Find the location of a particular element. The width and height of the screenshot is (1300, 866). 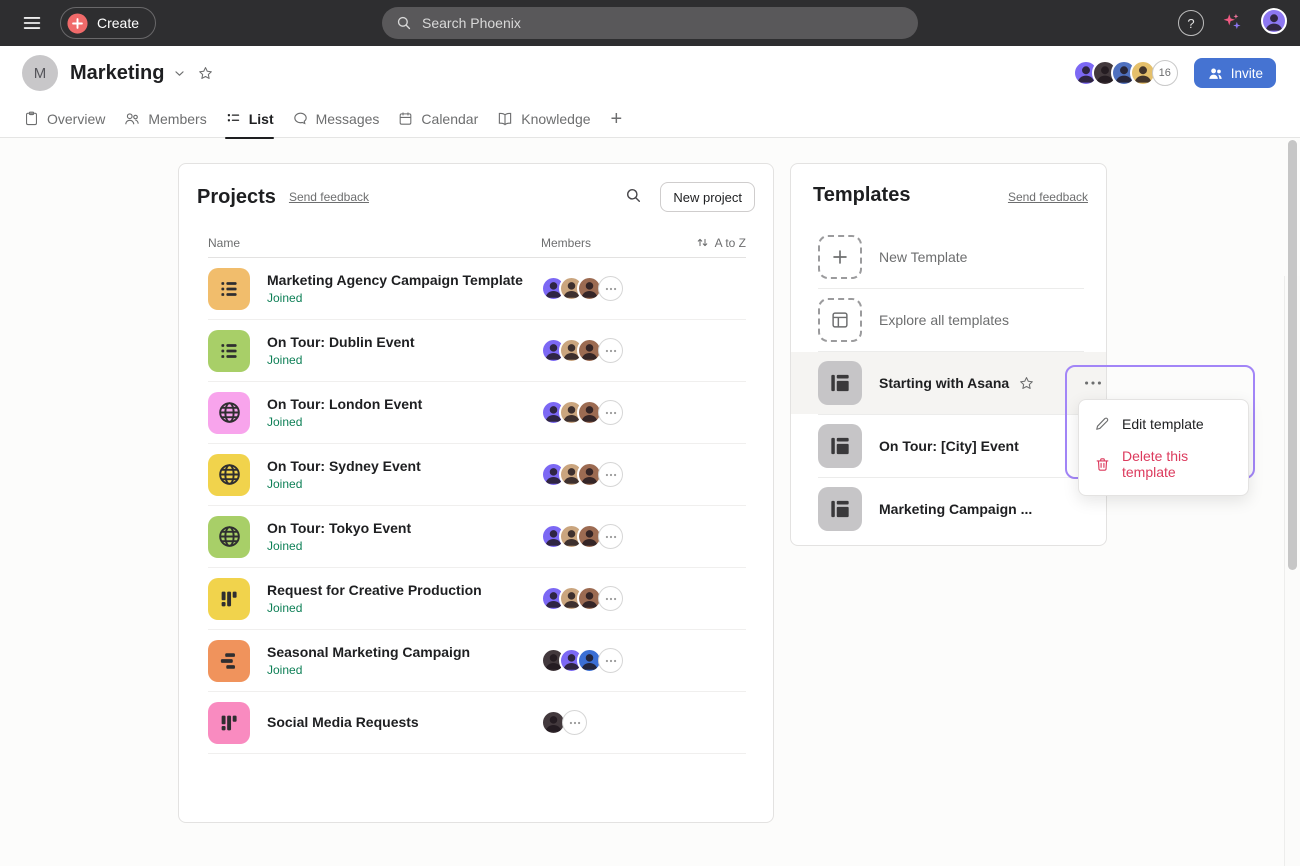

template-context-menu: Edit template Delete this template is located at coordinates (1163, 447).